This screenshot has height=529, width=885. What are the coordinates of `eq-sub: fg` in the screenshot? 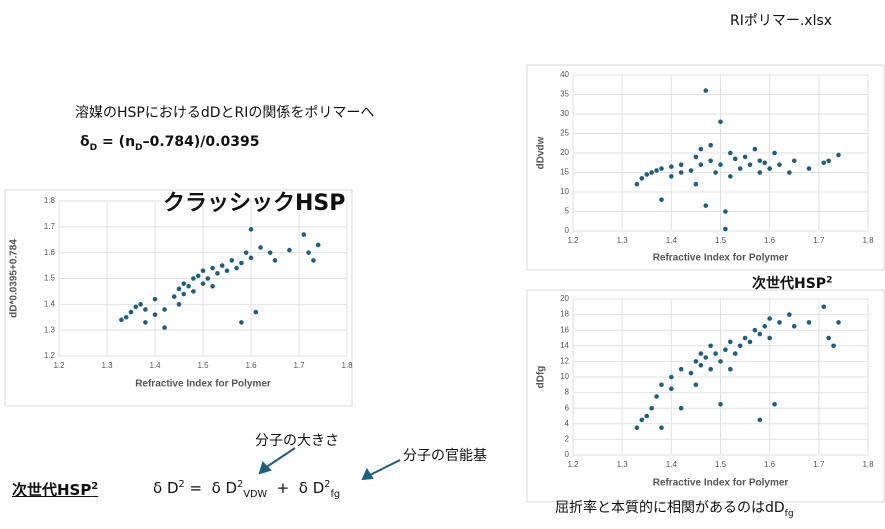 It's located at (335, 494).